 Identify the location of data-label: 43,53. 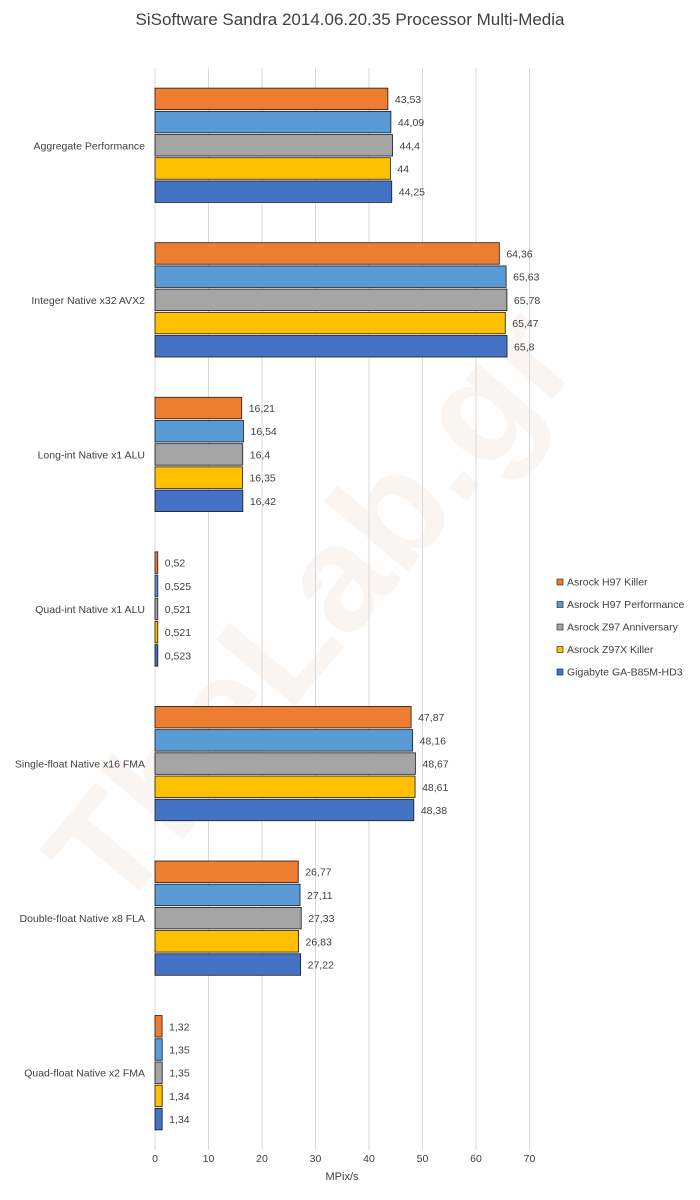
(408, 100).